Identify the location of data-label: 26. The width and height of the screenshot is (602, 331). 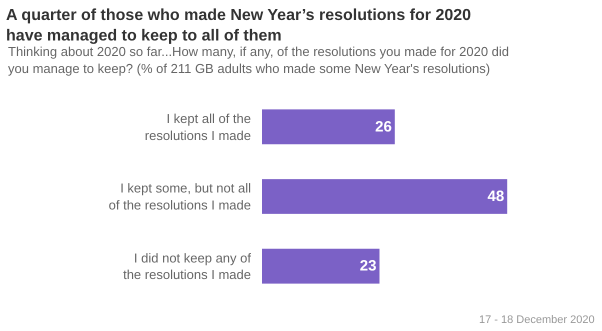
(383, 127).